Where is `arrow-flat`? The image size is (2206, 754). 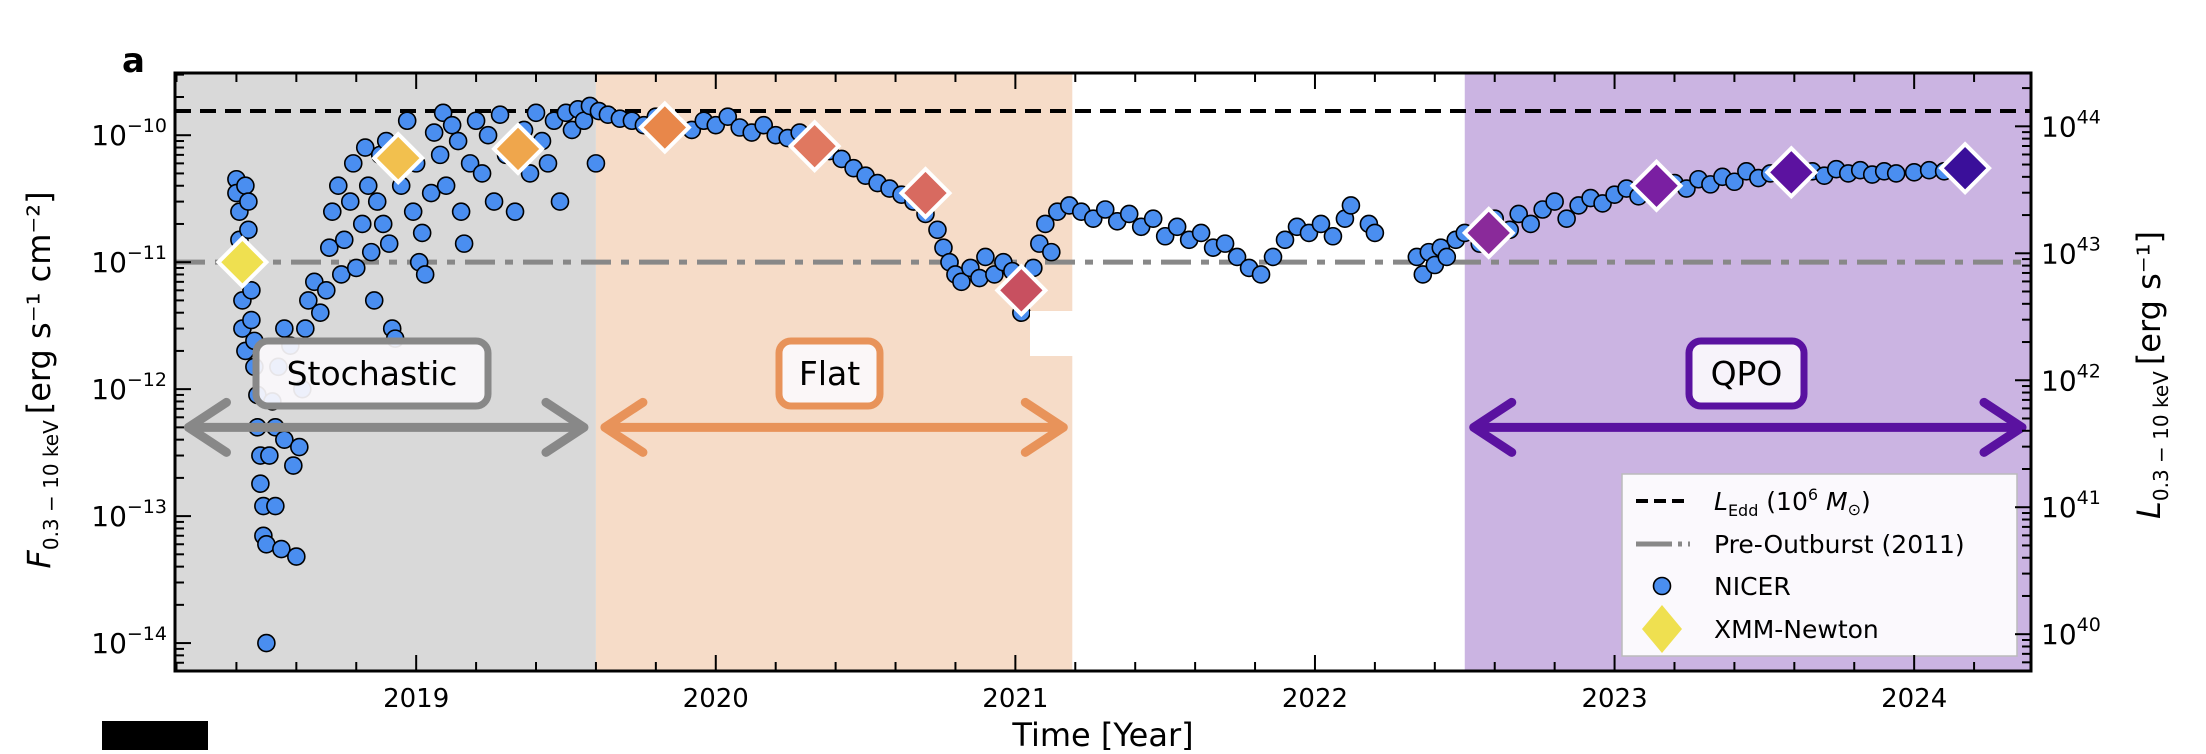 arrow-flat is located at coordinates (834, 427).